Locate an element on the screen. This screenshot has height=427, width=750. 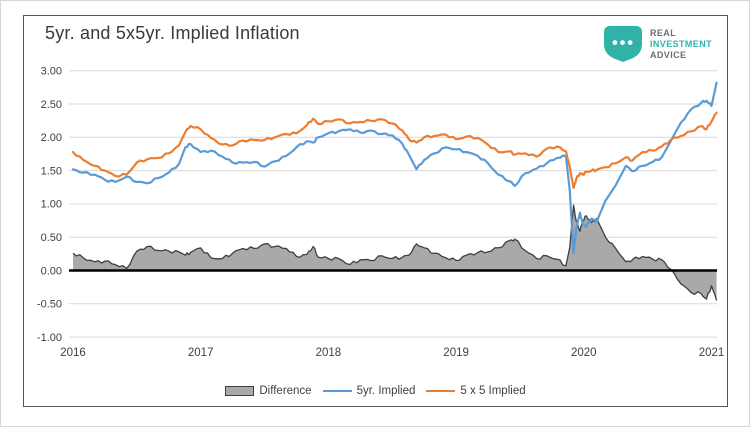
real-investment-advice-logo: REAL INVESTMENT ADVICE is located at coordinates (657, 44).